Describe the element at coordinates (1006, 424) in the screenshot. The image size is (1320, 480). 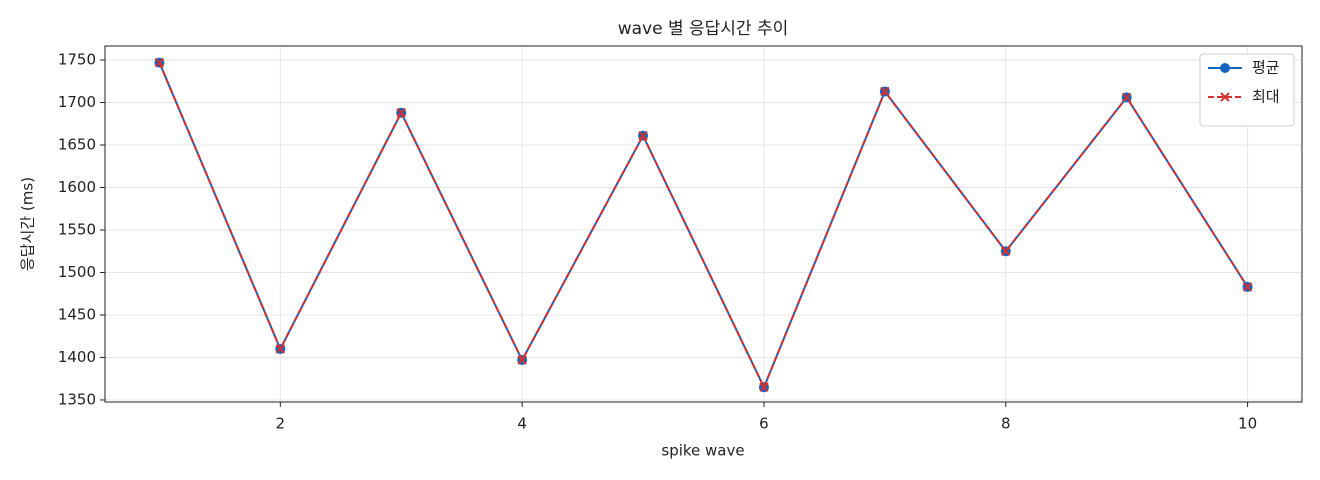
I see `x-tick-label: 8` at that location.